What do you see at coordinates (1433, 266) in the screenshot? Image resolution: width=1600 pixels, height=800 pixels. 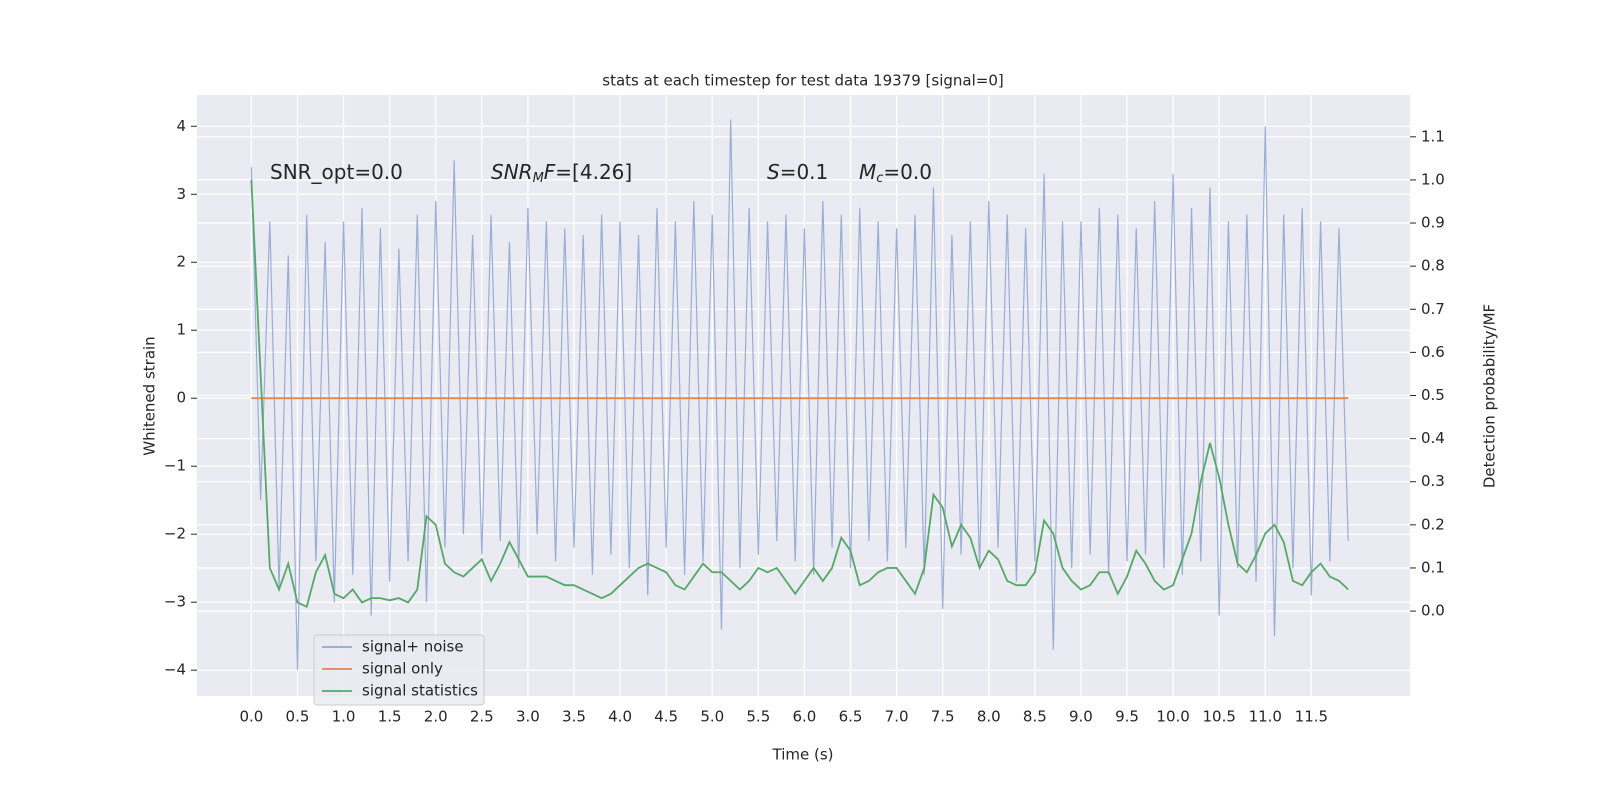 I see `y2-tick-label: 0.8` at bounding box center [1433, 266].